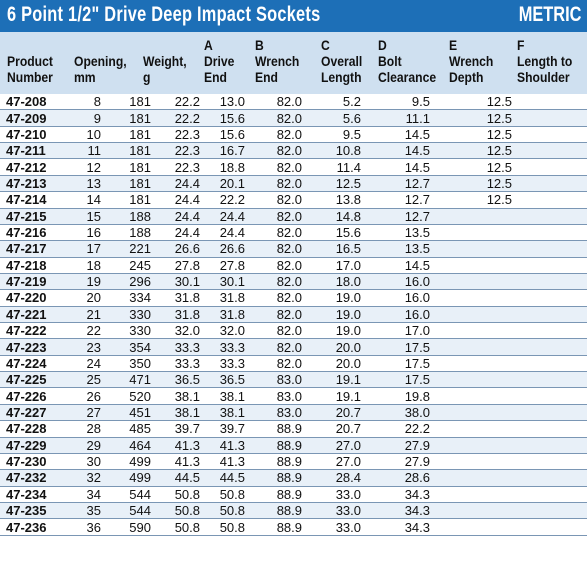 Image resolution: width=587 pixels, height=562 pixels. What do you see at coordinates (30, 461) in the screenshot?
I see `product-number-cell: 47-230` at bounding box center [30, 461].